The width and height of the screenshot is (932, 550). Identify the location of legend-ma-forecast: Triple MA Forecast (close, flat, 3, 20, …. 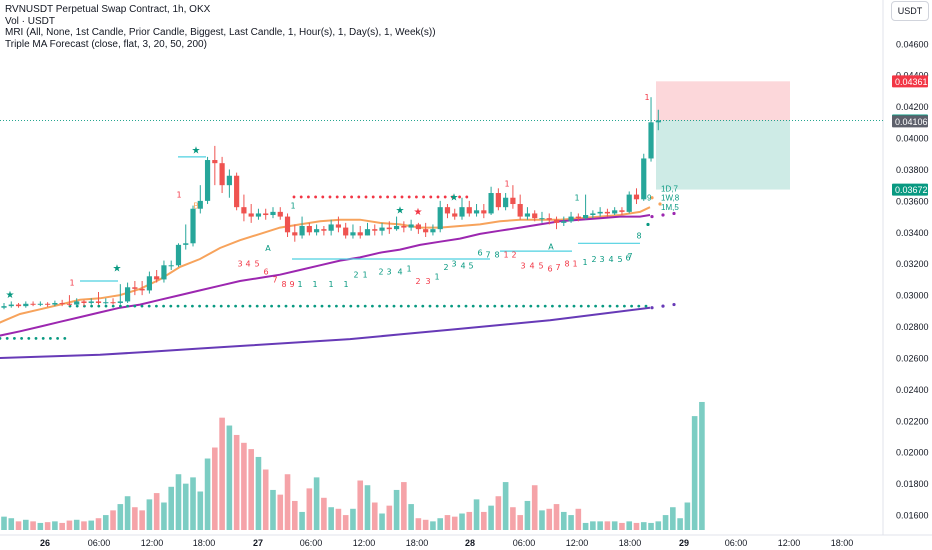
(106, 44).